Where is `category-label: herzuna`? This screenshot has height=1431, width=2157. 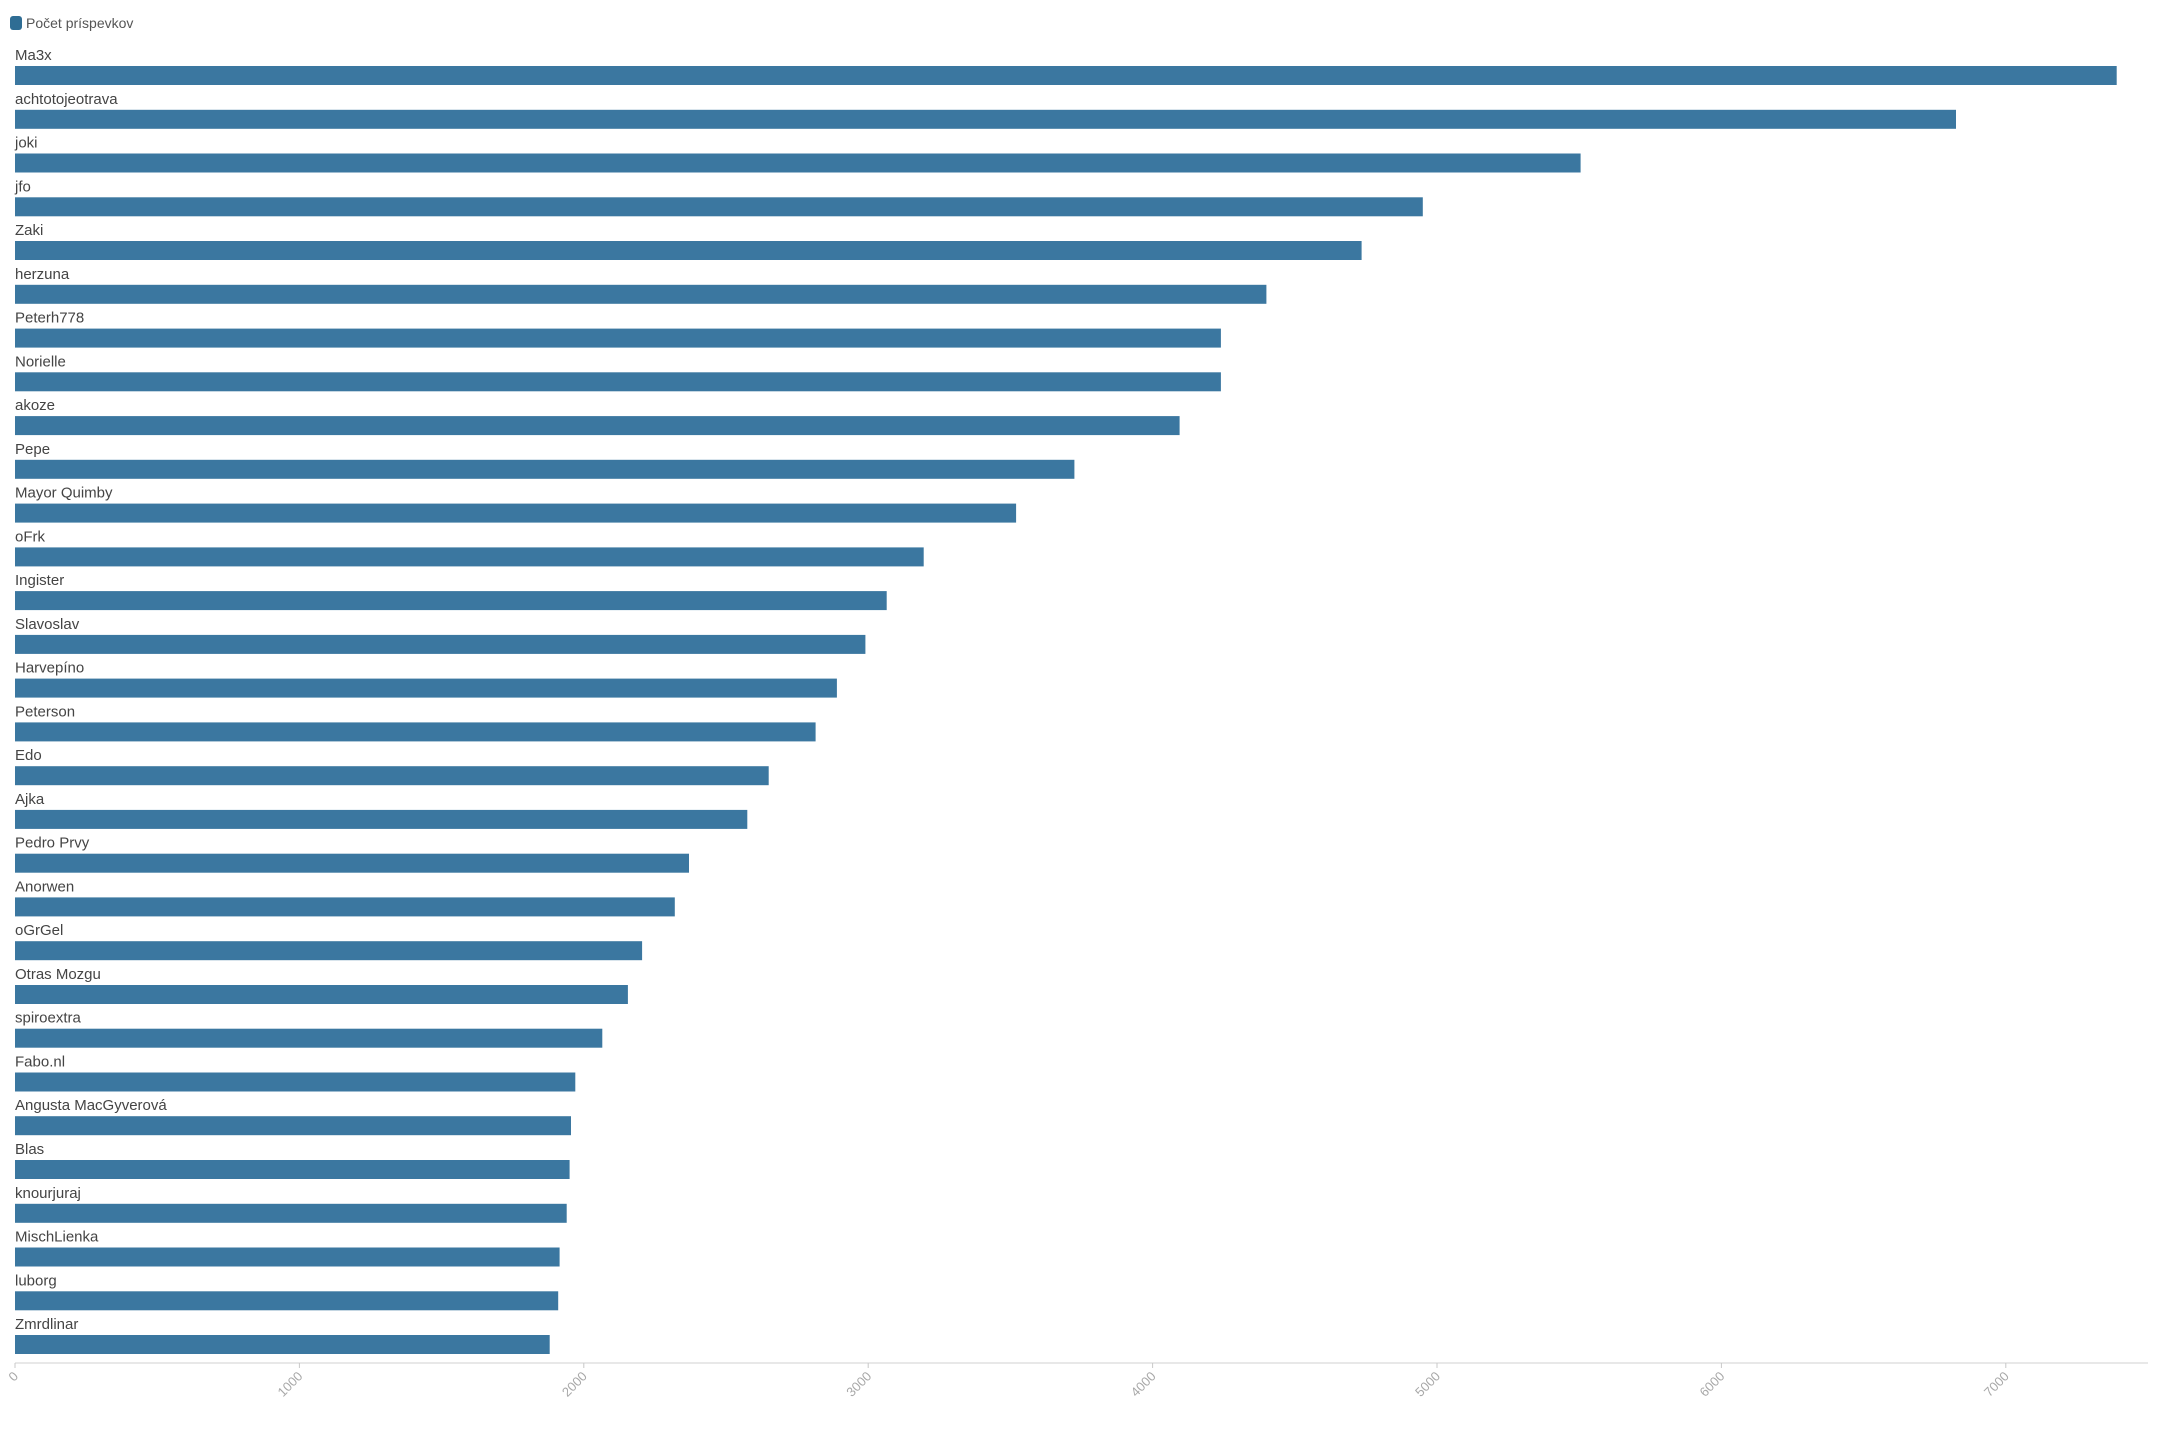
category-label: herzuna is located at coordinates (42, 274).